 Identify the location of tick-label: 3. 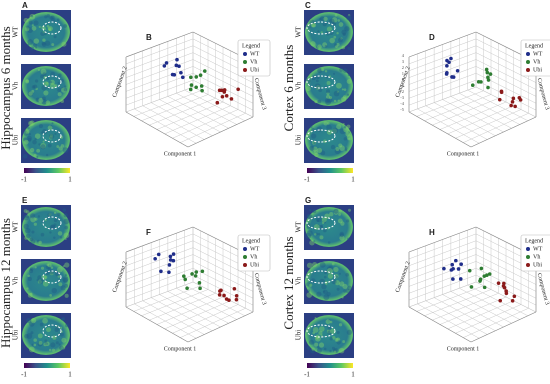
(403, 61).